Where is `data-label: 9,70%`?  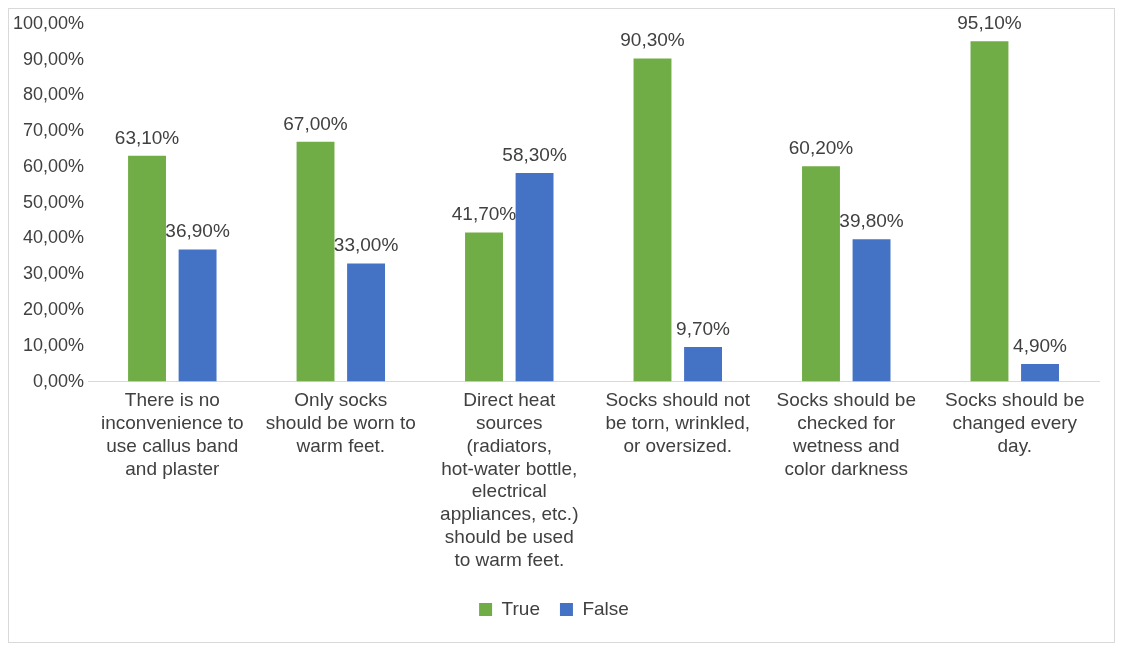
data-label: 9,70% is located at coordinates (703, 328).